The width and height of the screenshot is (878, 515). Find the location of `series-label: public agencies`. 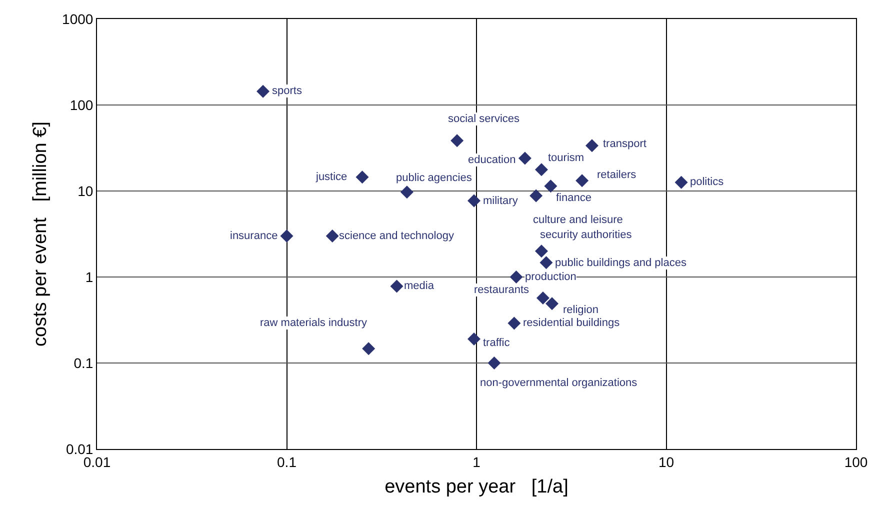

series-label: public agencies is located at coordinates (434, 178).